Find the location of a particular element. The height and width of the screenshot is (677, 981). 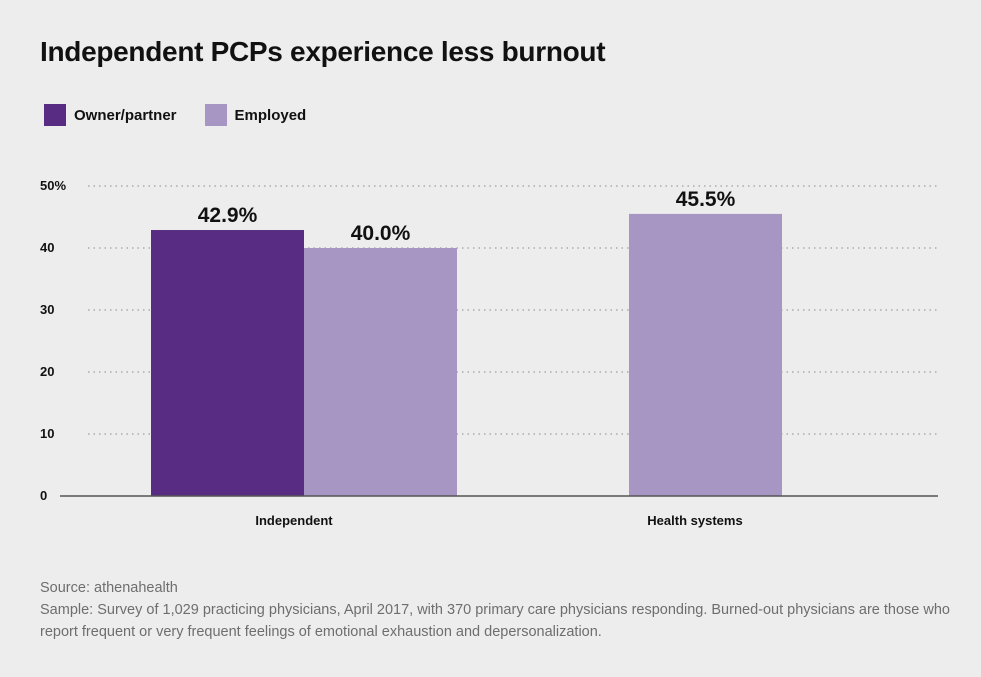

chart-title: Independent PCPs experience less burnout is located at coordinates (323, 51).